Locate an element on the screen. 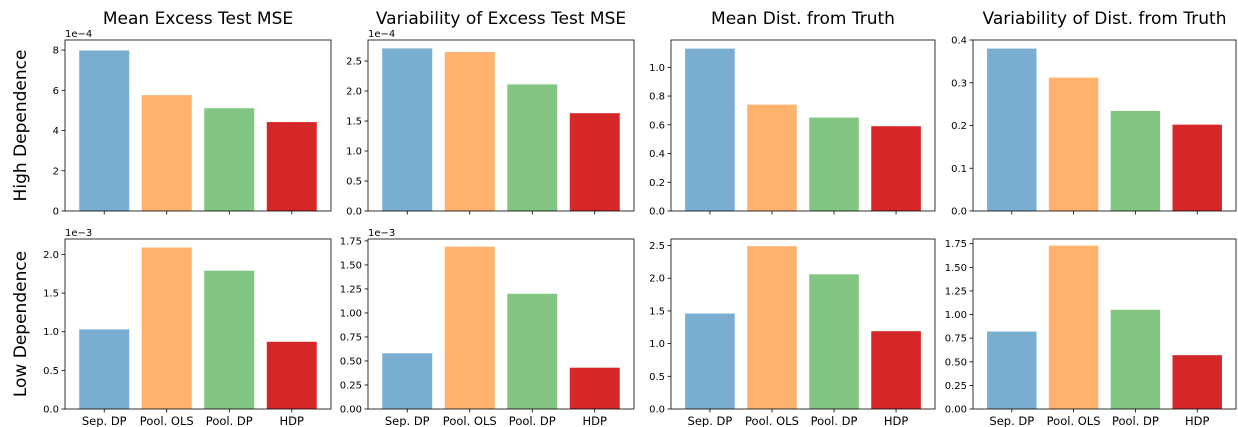 Image resolution: width=1238 pixels, height=427 pixels. column-title: Variability of Excess Test MSE is located at coordinates (501, 19).